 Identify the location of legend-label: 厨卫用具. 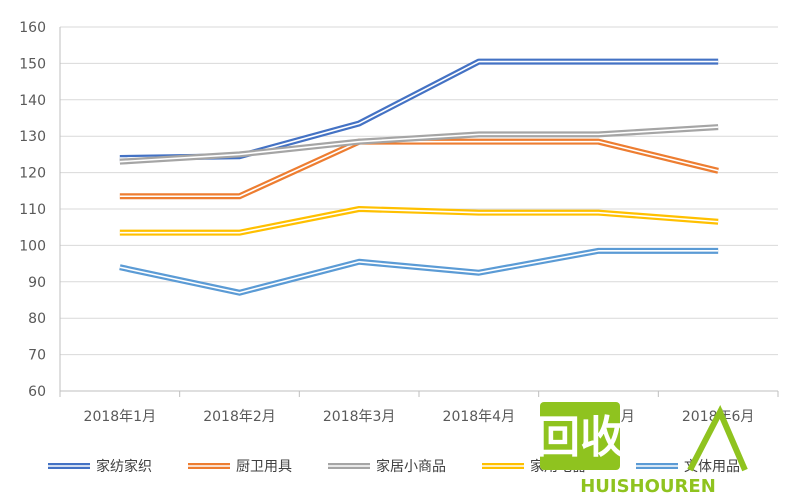
(264, 467).